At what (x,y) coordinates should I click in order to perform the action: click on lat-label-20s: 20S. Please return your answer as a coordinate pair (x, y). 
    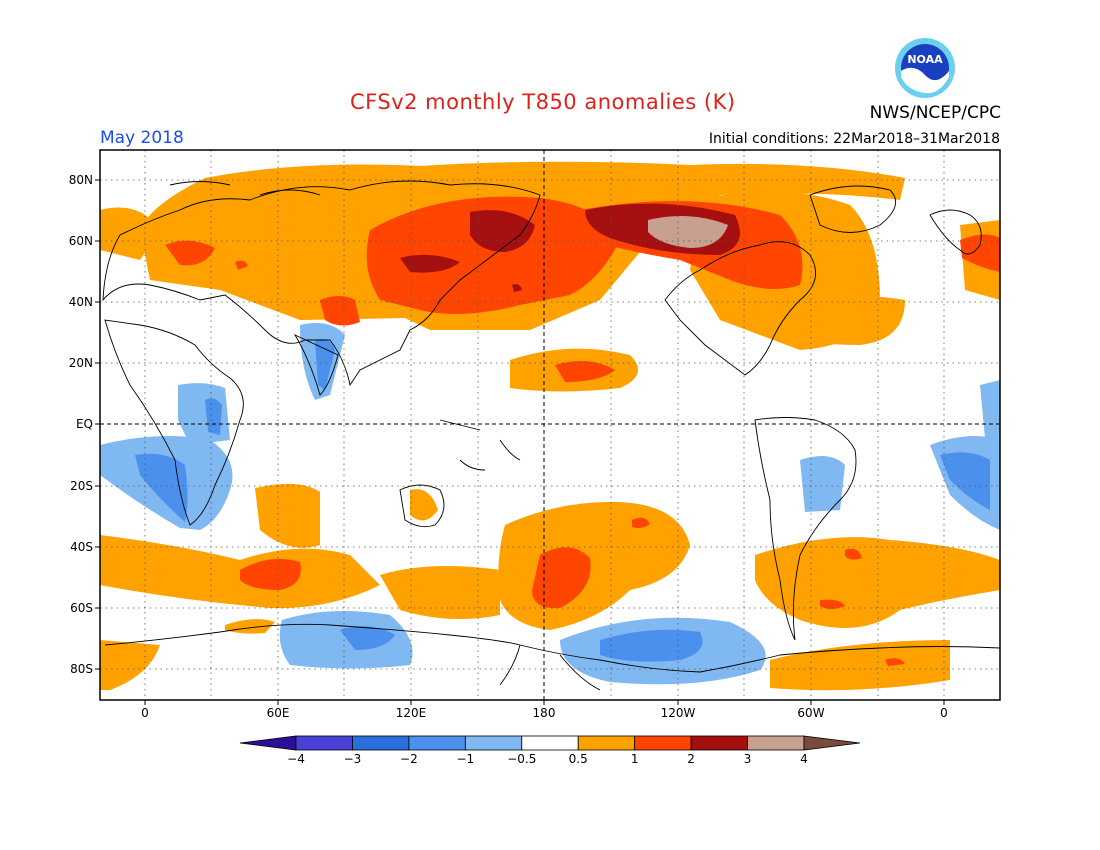
    Looking at the image, I should click on (81, 486).